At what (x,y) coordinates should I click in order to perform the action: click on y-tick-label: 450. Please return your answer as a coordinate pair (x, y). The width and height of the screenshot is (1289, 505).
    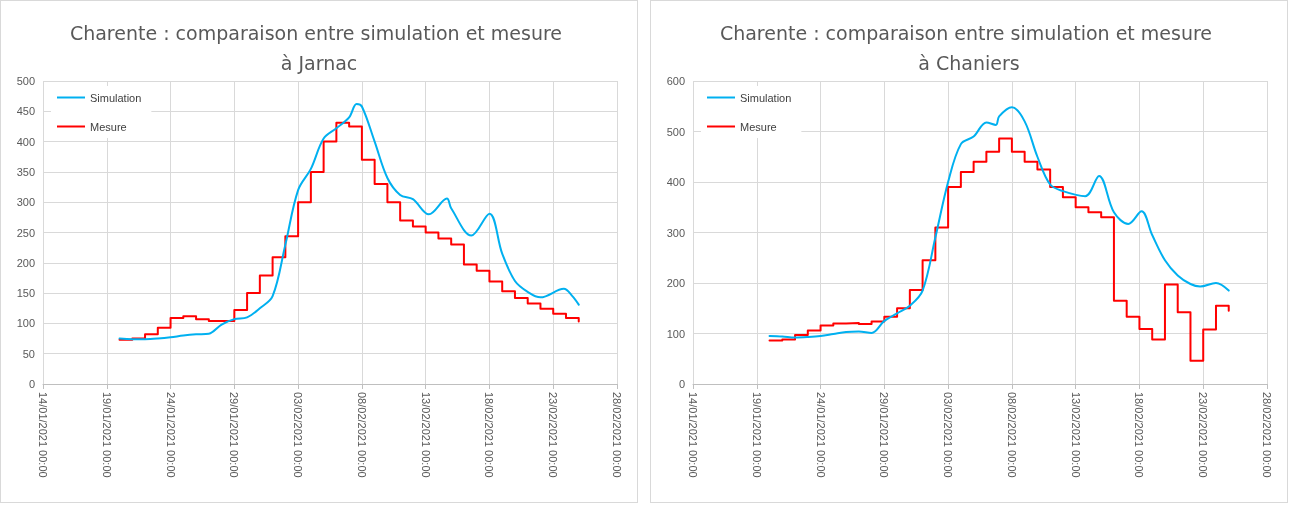
    Looking at the image, I should click on (25, 111).